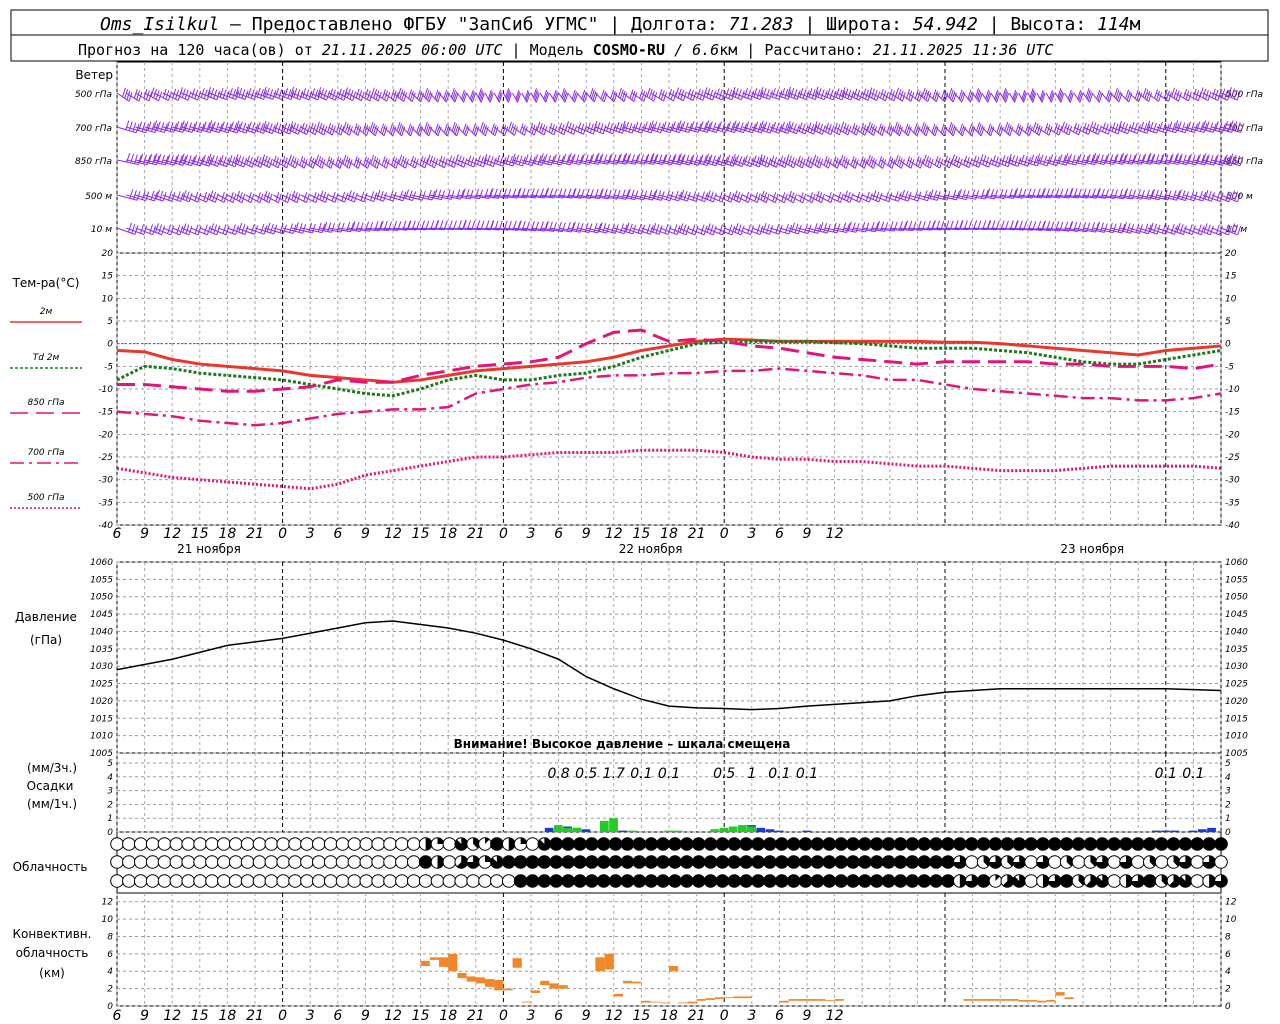 This screenshot has height=1024, width=1280. I want to click on x-tick-label: 21, so click(255, 534).